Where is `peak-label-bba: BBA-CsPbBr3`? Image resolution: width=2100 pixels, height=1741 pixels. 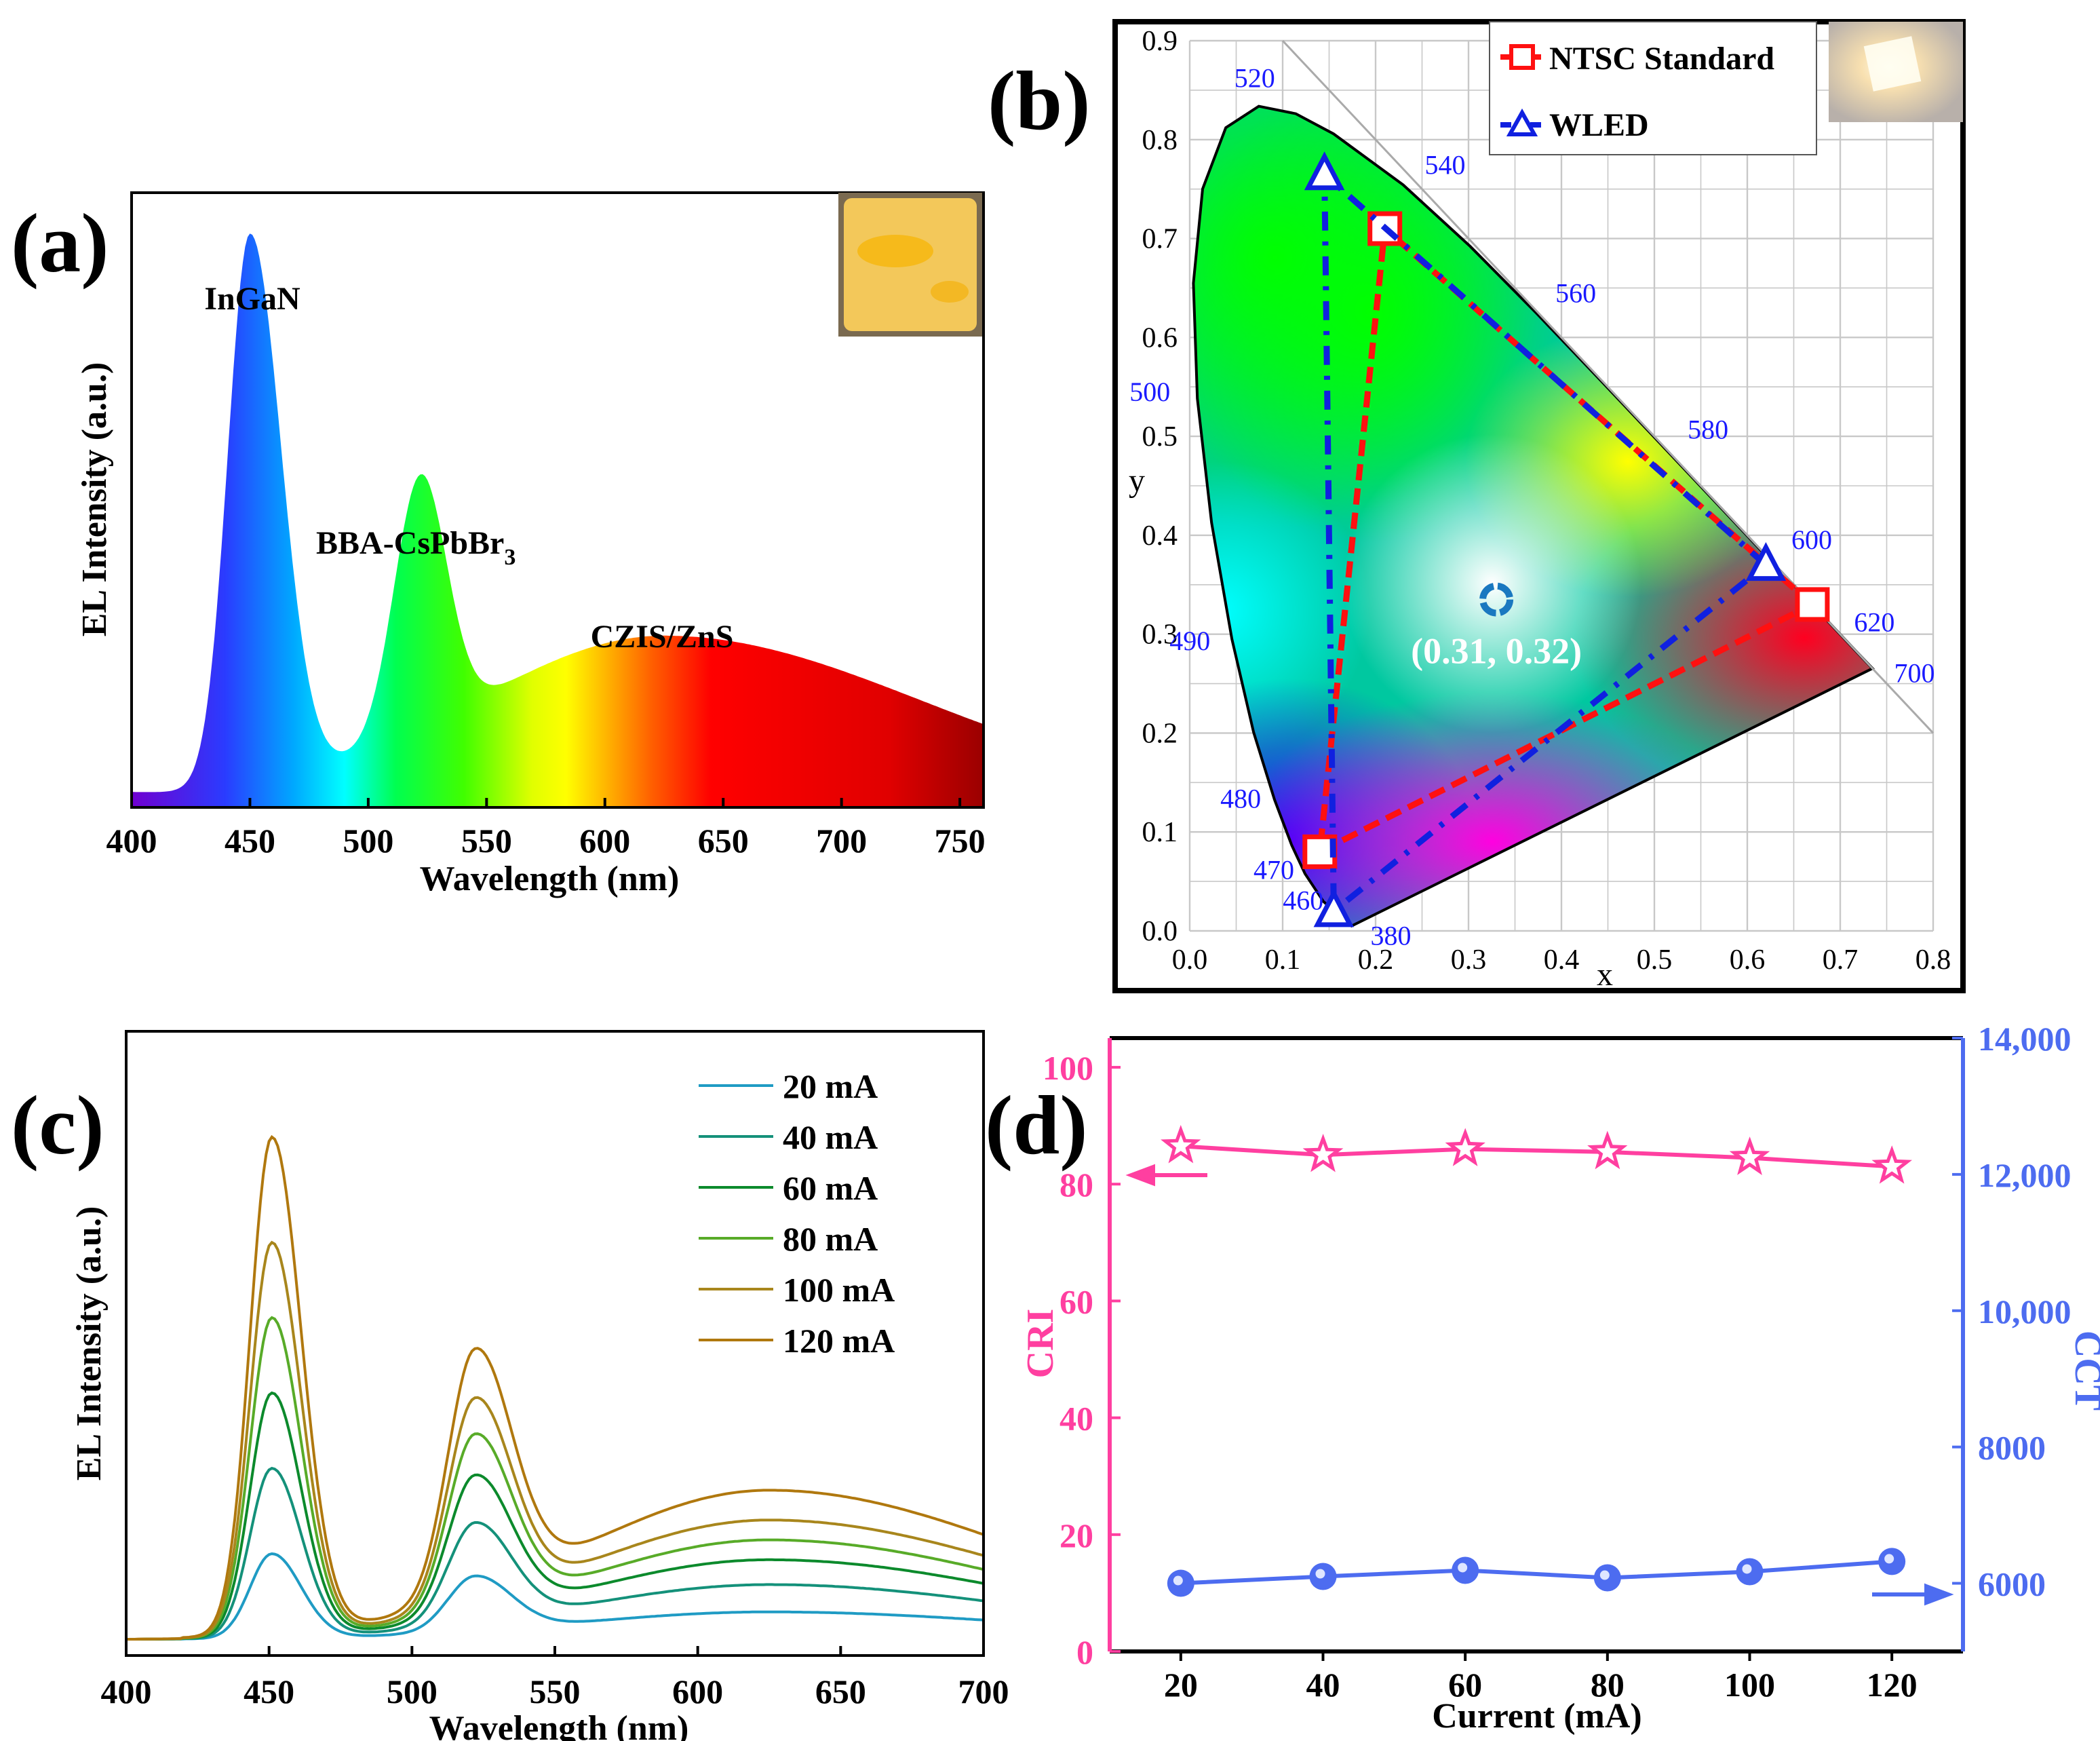 peak-label-bba: BBA-CsPbBr3 is located at coordinates (416, 547).